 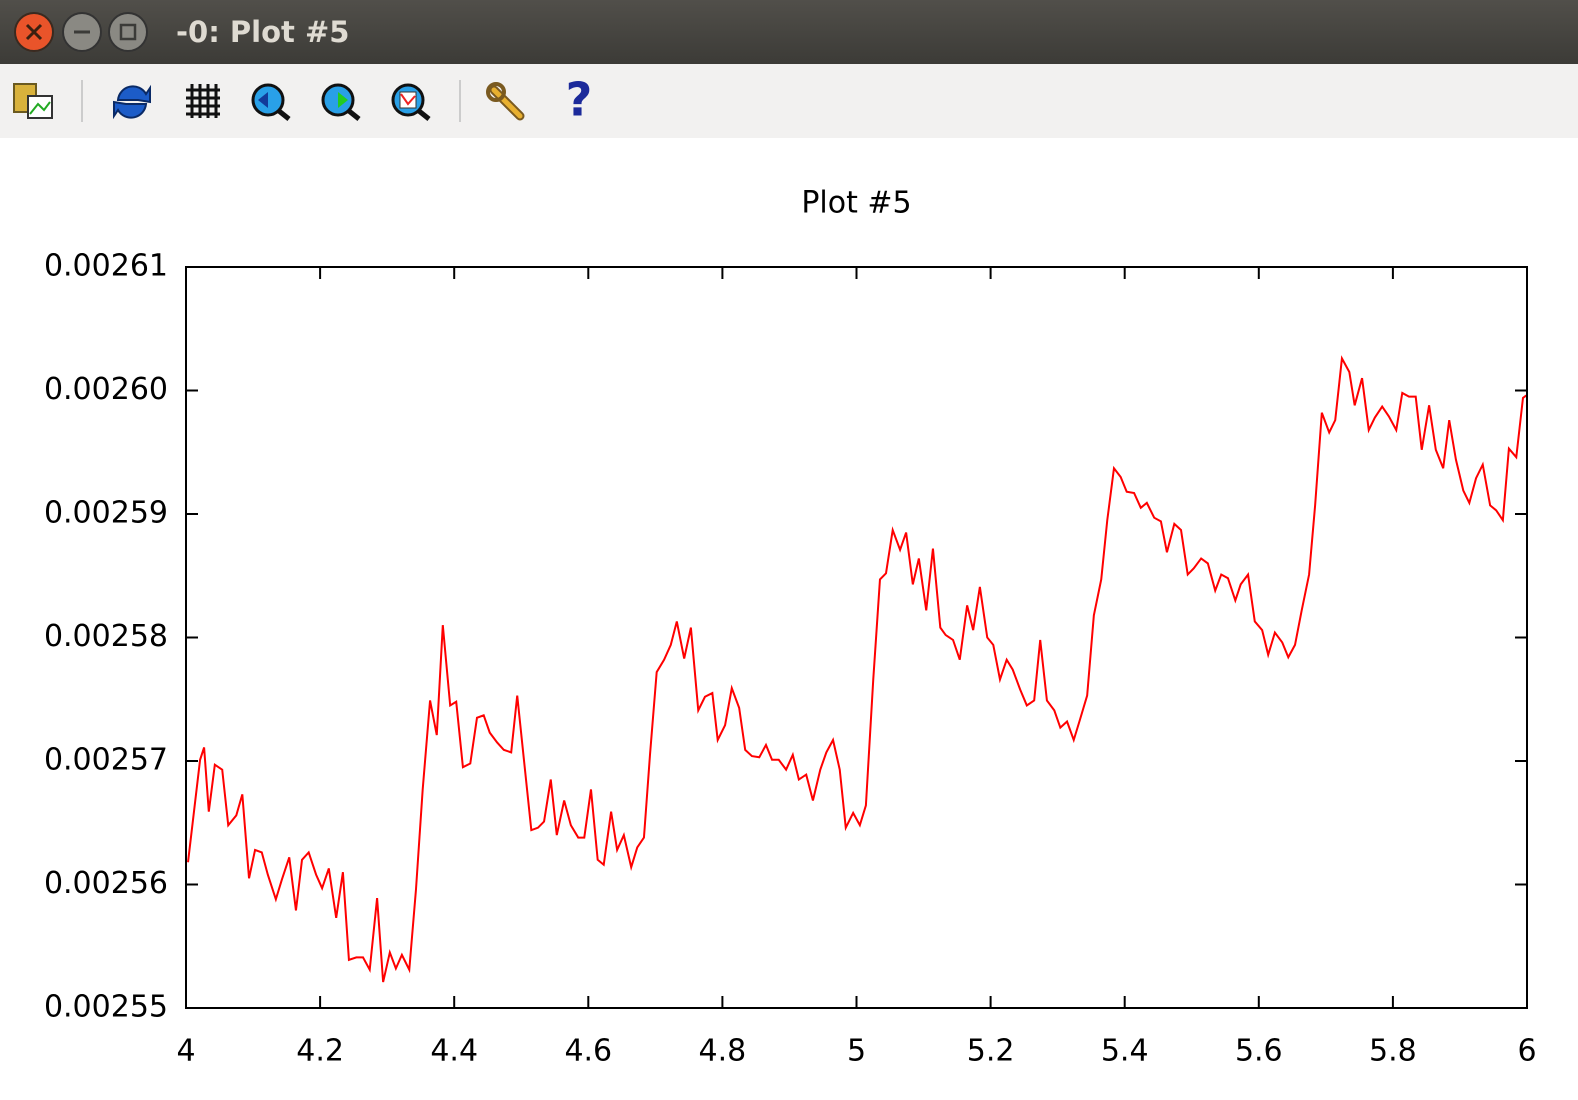 I want to click on settings-button, so click(x=505, y=101).